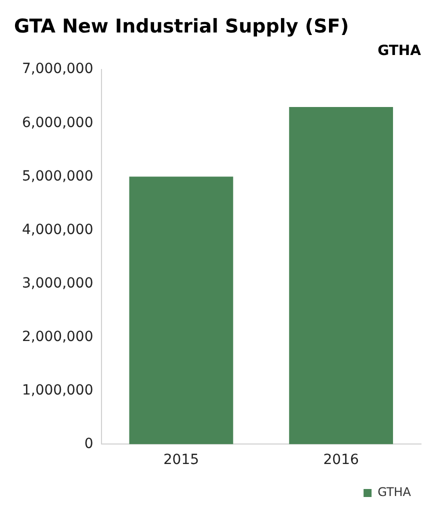 Image resolution: width=445 pixels, height=523 pixels. What do you see at coordinates (58, 283) in the screenshot?
I see `y-tick-label: 3,000,000` at bounding box center [58, 283].